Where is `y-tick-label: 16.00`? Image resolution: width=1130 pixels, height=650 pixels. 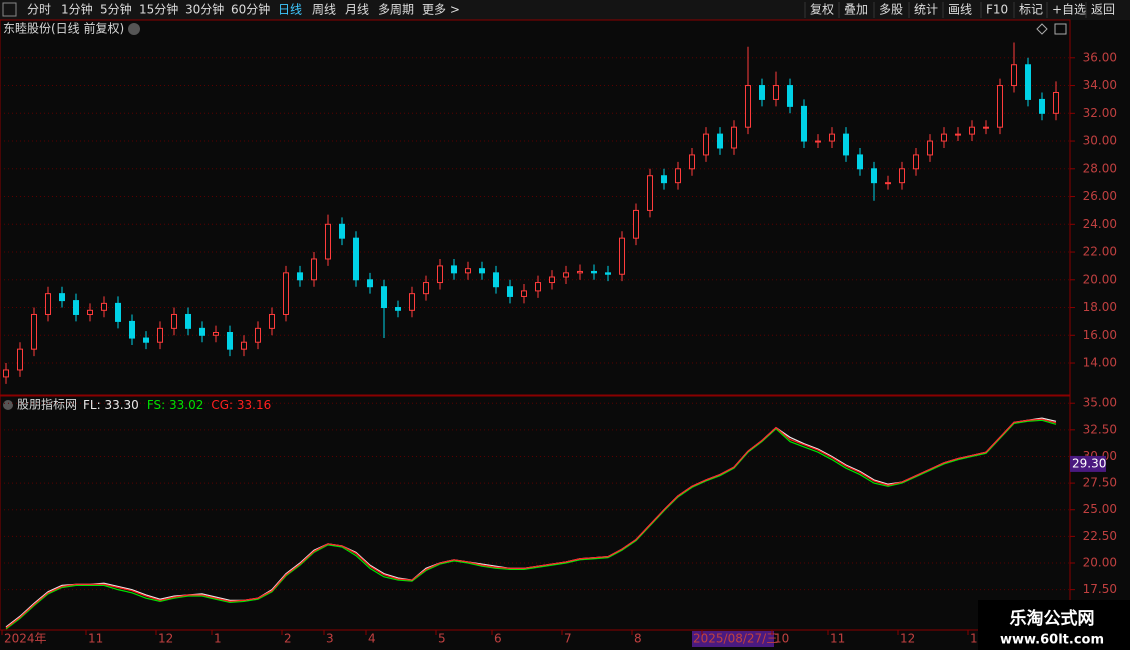 y-tick-label: 16.00 is located at coordinates (1100, 335).